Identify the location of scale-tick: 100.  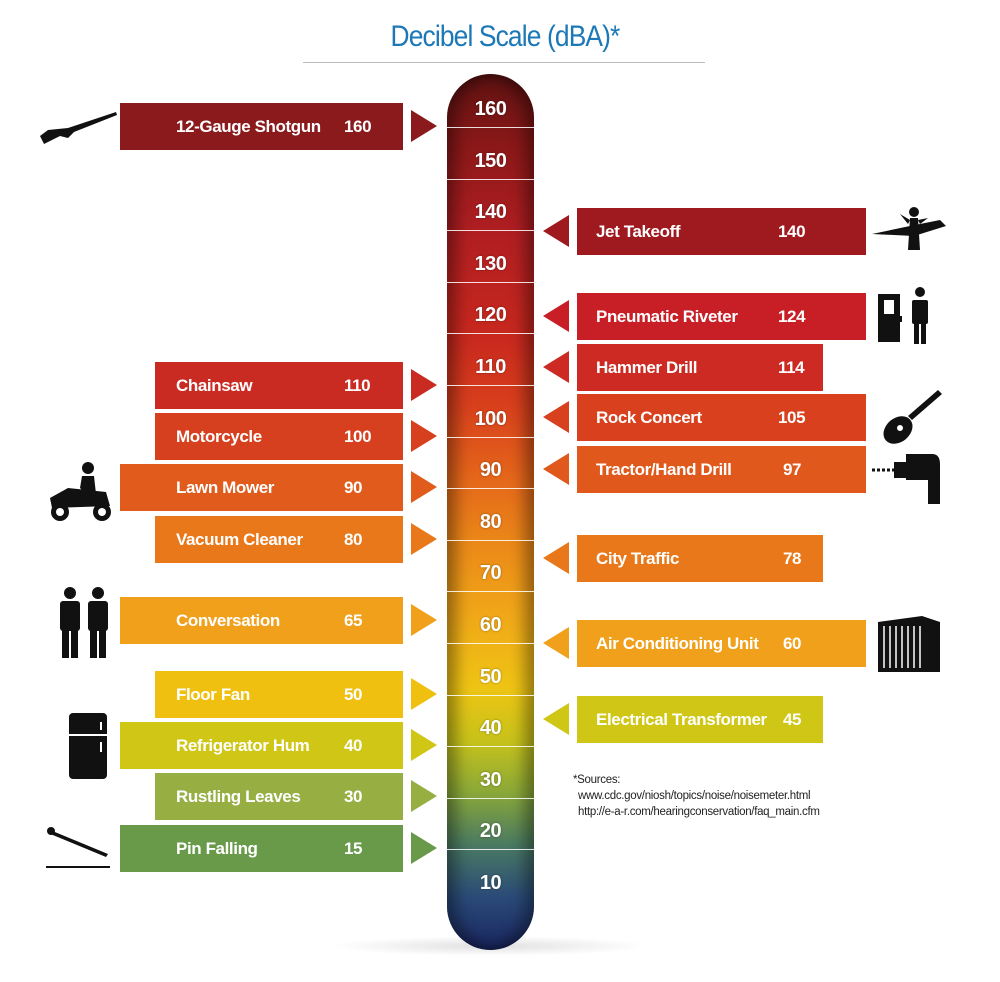
(490, 418).